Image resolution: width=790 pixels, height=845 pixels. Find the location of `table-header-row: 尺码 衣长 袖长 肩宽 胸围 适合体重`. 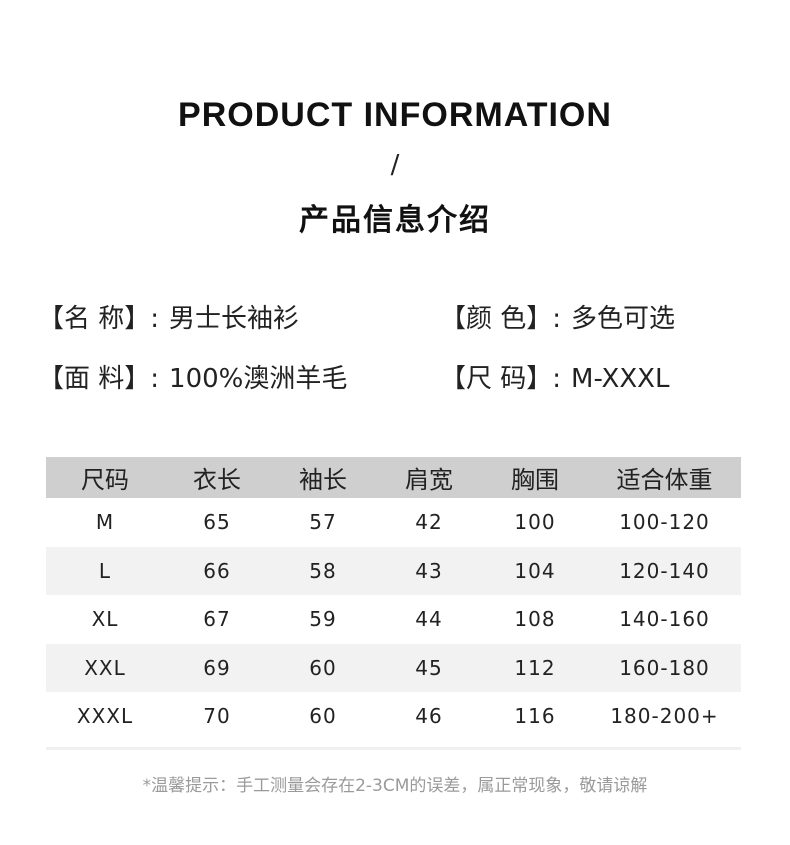

table-header-row: 尺码 衣长 袖长 肩宽 胸围 适合体重 is located at coordinates (393, 477).